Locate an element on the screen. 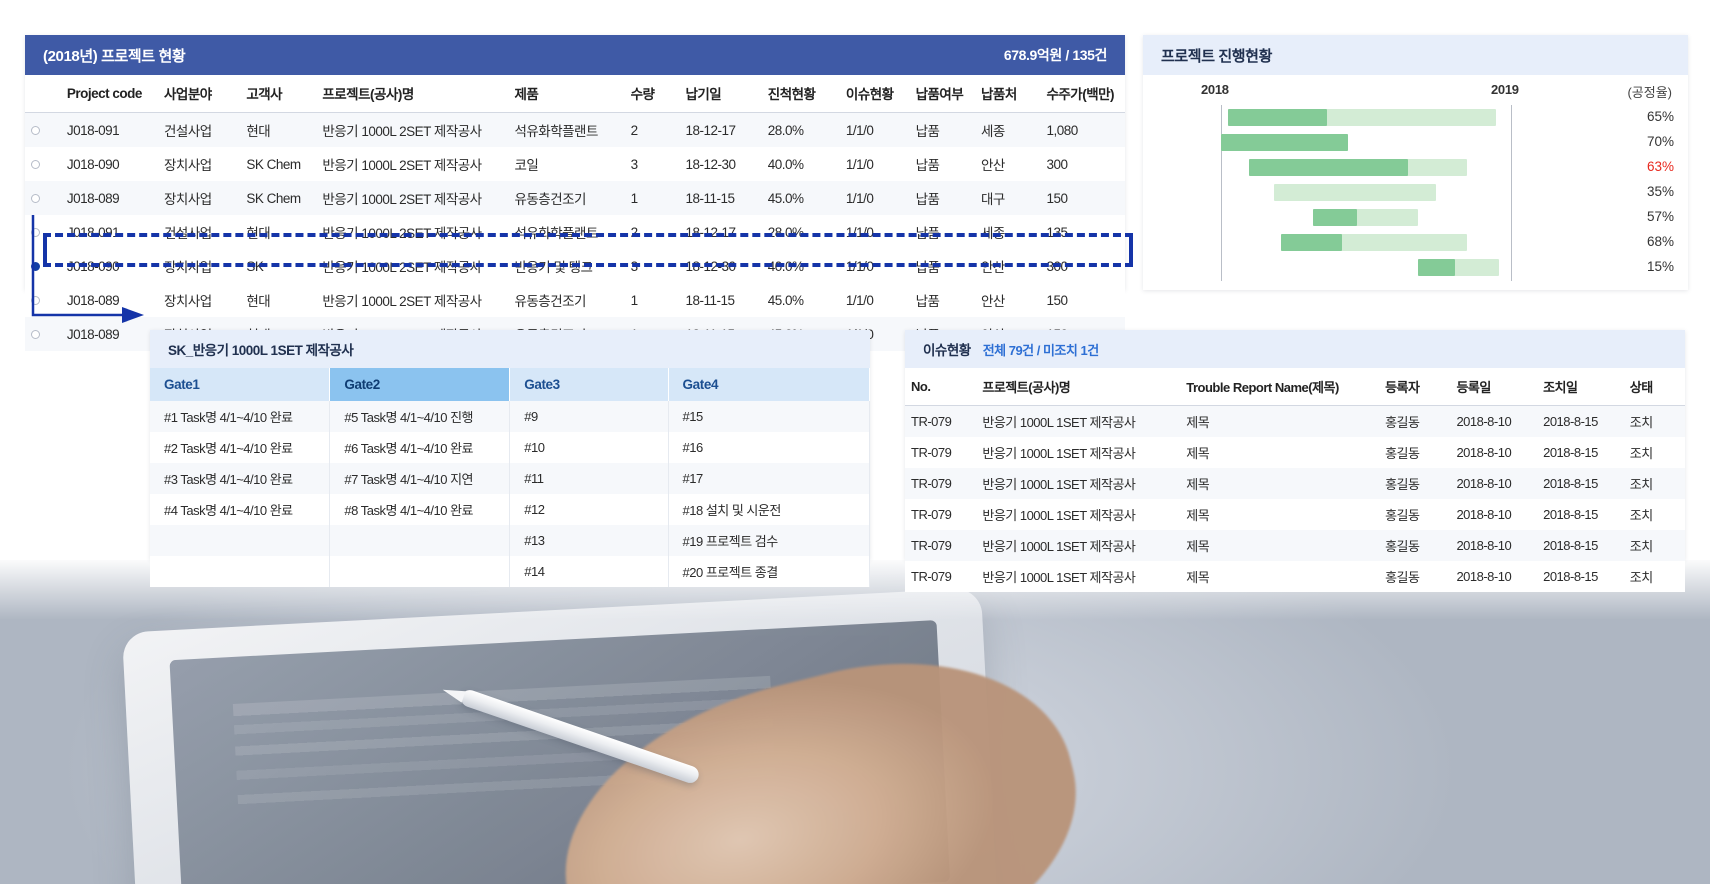  issues-col-5: 조치일 is located at coordinates (1580, 387).